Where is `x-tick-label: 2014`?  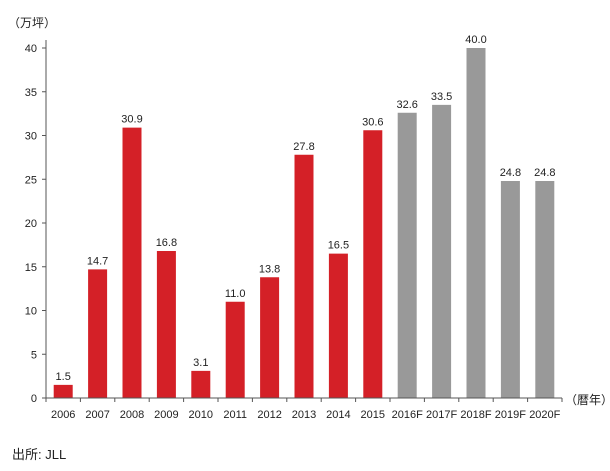 x-tick-label: 2014 is located at coordinates (338, 415).